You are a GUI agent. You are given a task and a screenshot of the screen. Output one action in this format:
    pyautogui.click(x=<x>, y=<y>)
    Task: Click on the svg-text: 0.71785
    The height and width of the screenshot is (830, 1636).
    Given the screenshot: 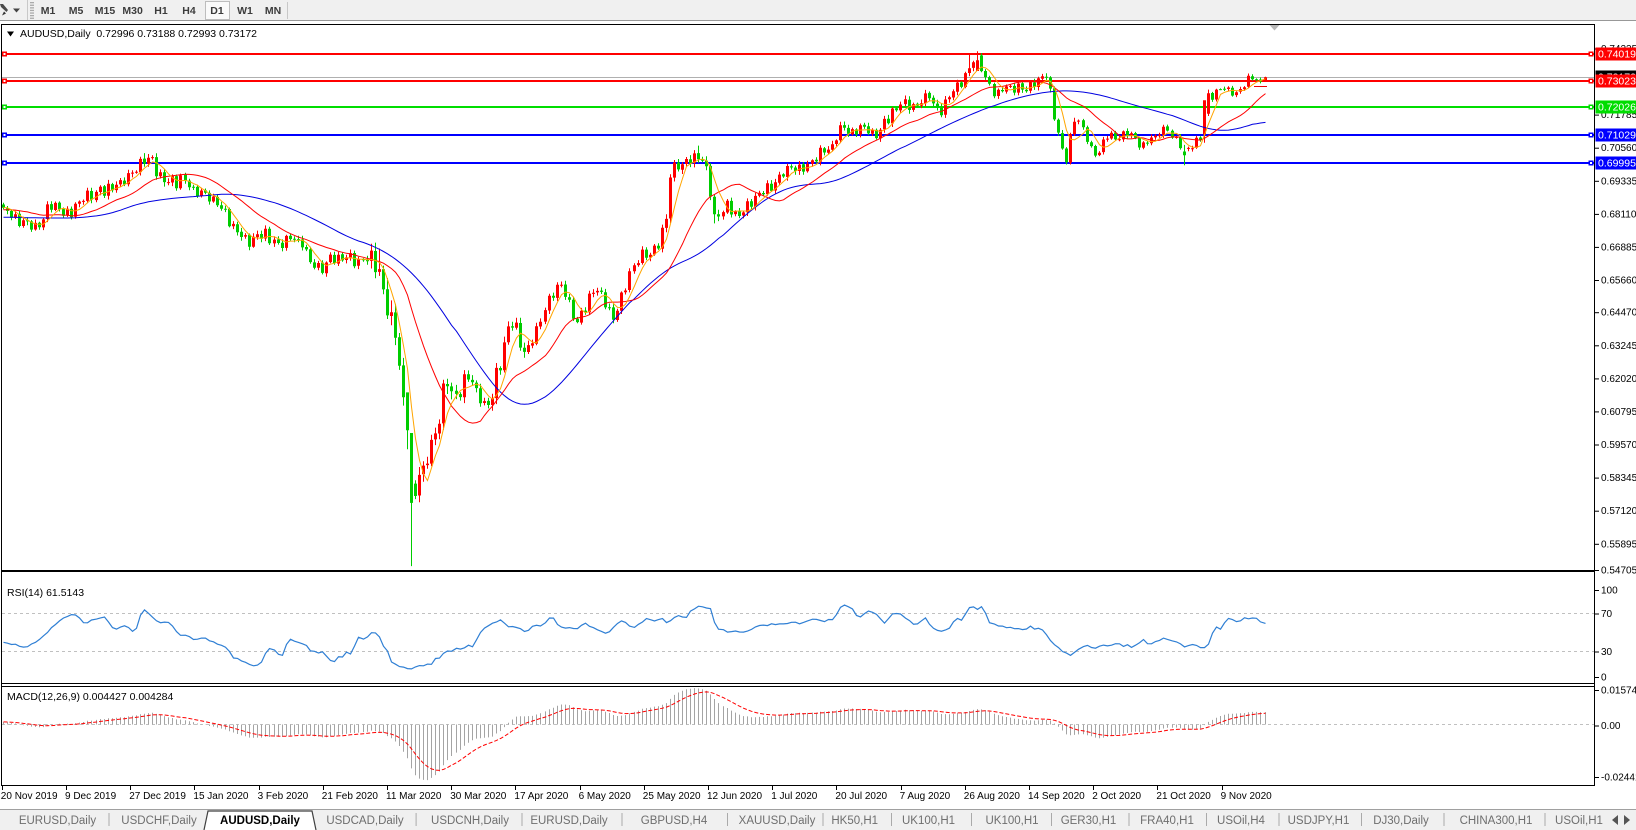 What is the action you would take?
    pyautogui.click(x=1618, y=115)
    